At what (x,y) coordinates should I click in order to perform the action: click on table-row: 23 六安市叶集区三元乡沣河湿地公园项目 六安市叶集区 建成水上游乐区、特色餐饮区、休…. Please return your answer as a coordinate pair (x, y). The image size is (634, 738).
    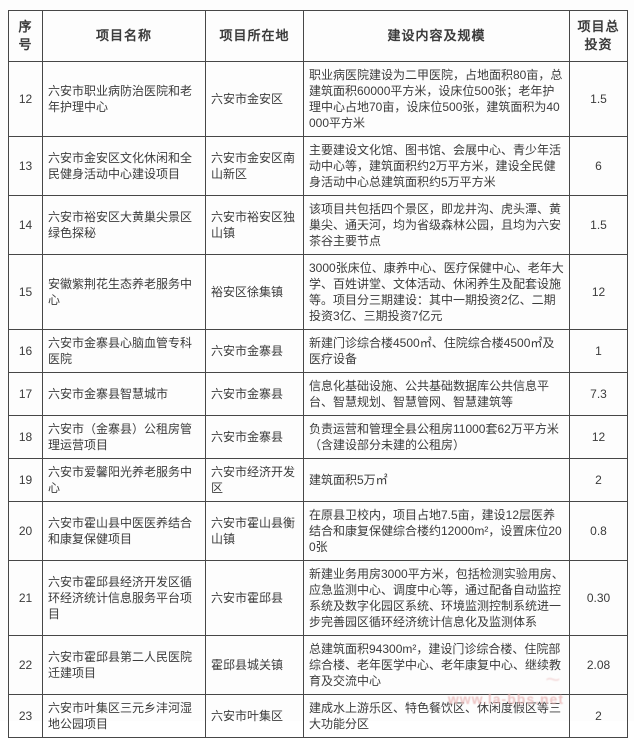
    Looking at the image, I should click on (318, 716).